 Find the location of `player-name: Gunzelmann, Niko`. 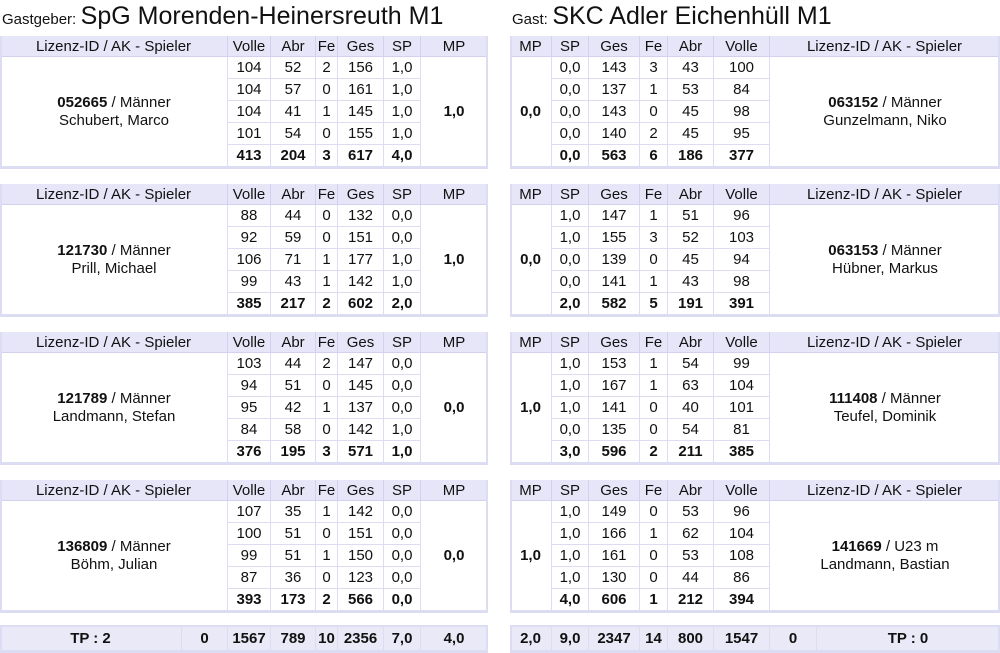

player-name: Gunzelmann, Niko is located at coordinates (885, 120).